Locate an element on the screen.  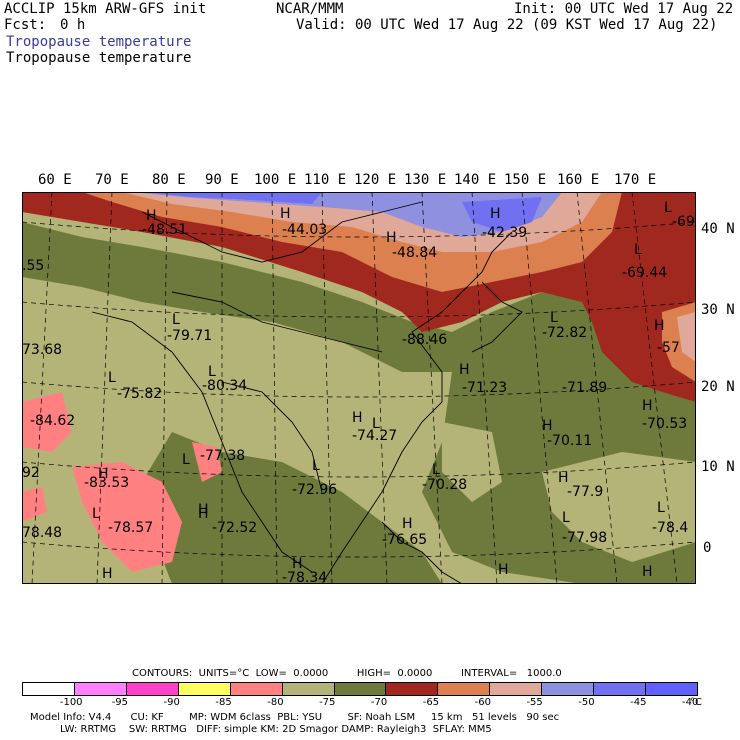
colorbar is located at coordinates (360, 689).